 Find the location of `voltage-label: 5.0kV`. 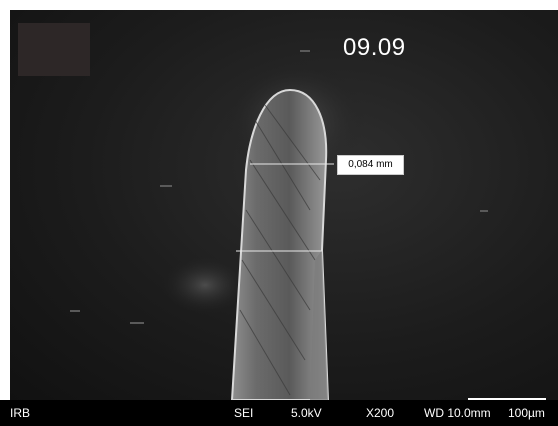

voltage-label: 5.0kV is located at coordinates (306, 413).